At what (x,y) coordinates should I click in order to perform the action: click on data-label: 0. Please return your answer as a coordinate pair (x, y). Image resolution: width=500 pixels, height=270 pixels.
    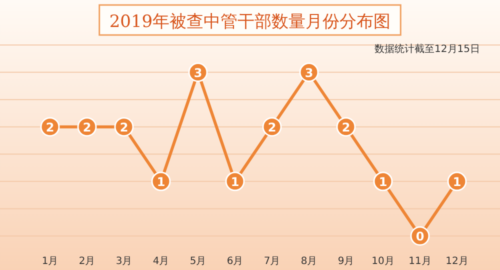
    Looking at the image, I should click on (420, 237).